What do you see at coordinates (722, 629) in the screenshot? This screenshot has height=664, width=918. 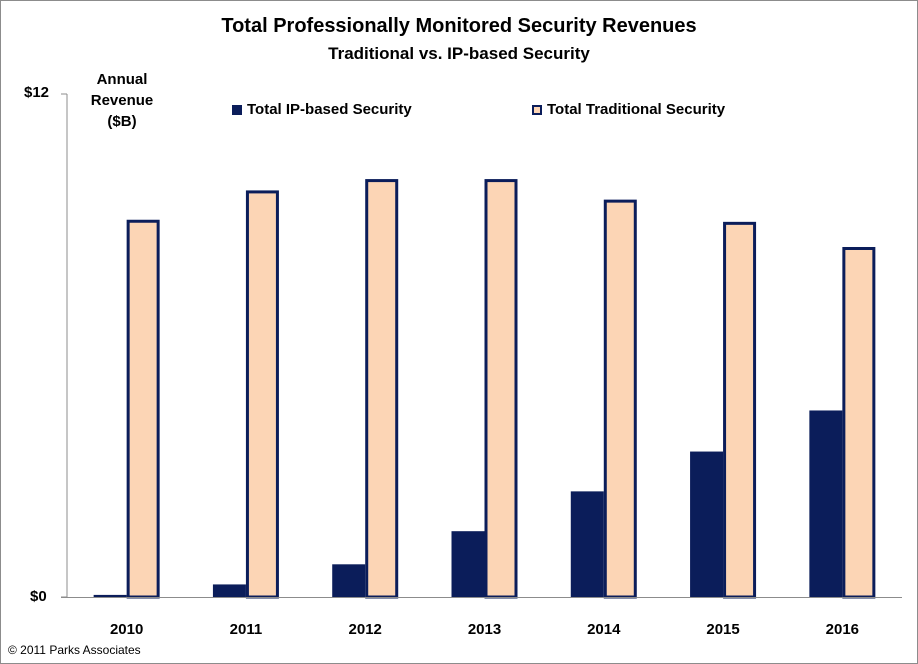 I see `x-tick-label-2015: 2015` at bounding box center [722, 629].